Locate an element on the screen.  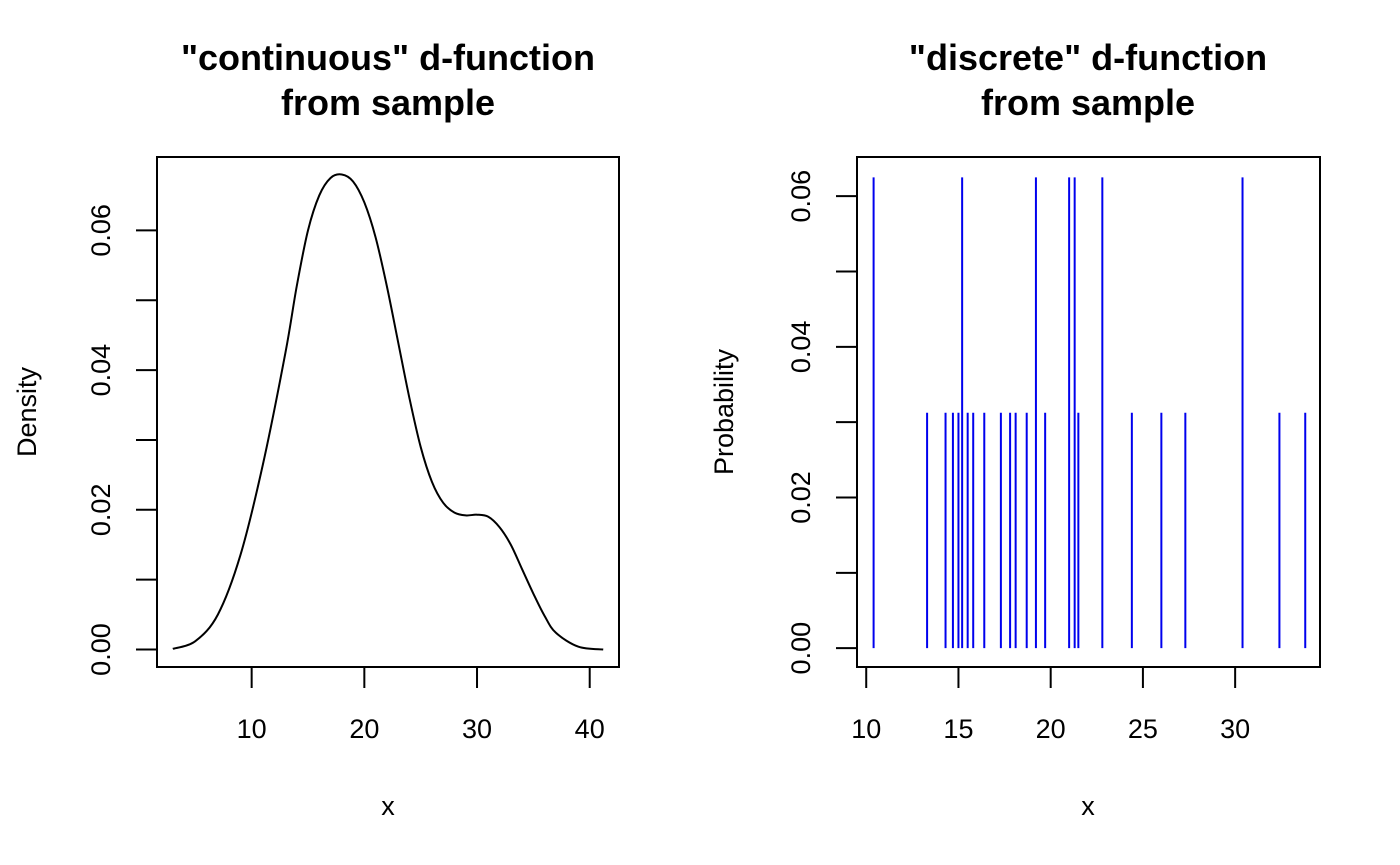
probability-y-tick-label: 0.02 is located at coordinates (801, 497).